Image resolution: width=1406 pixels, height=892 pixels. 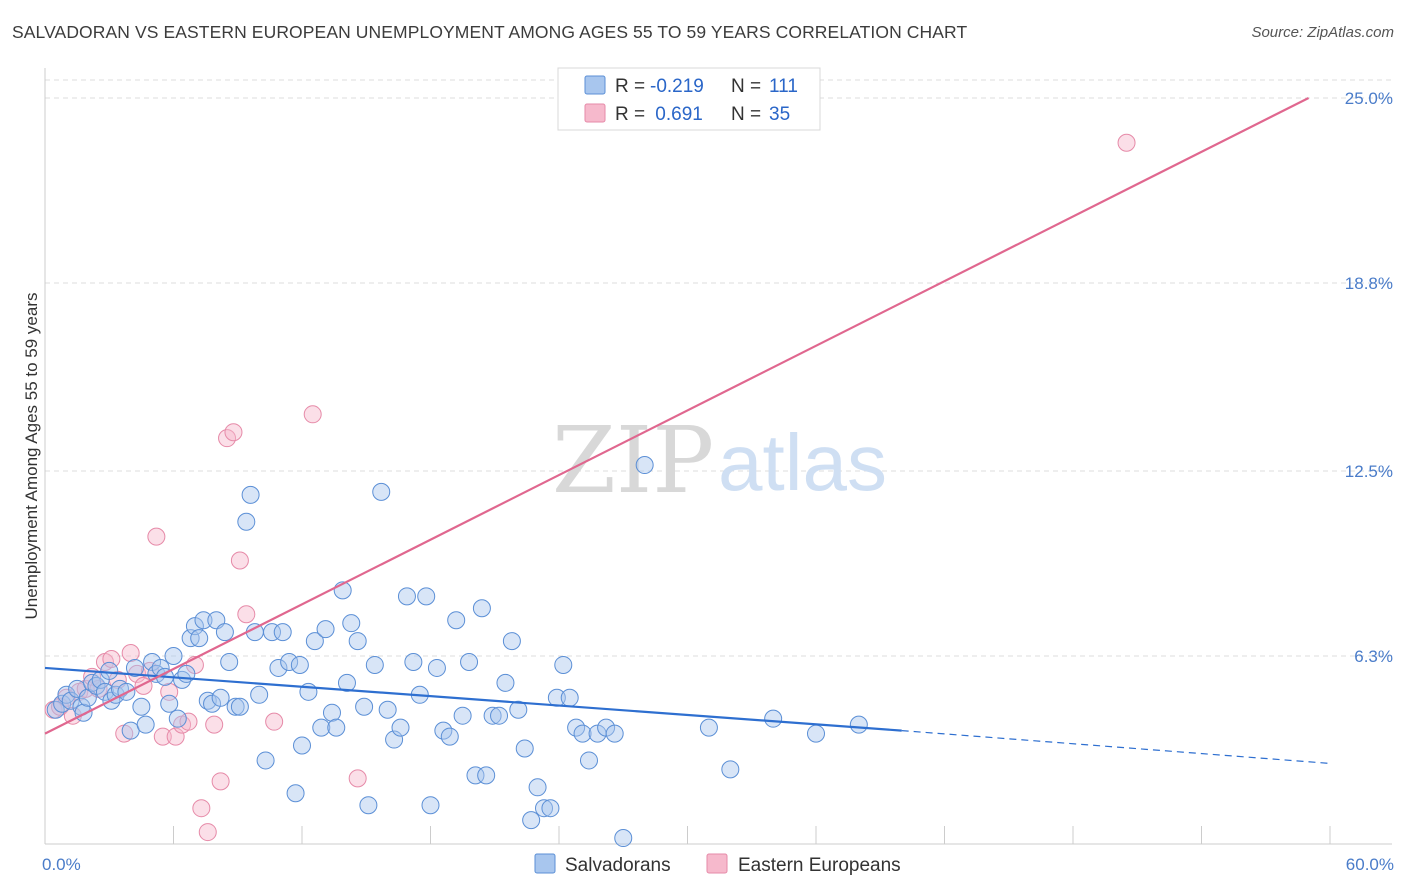 What do you see at coordinates (783, 86) in the screenshot?
I see `legend-n-value-1: 111` at bounding box center [783, 86].